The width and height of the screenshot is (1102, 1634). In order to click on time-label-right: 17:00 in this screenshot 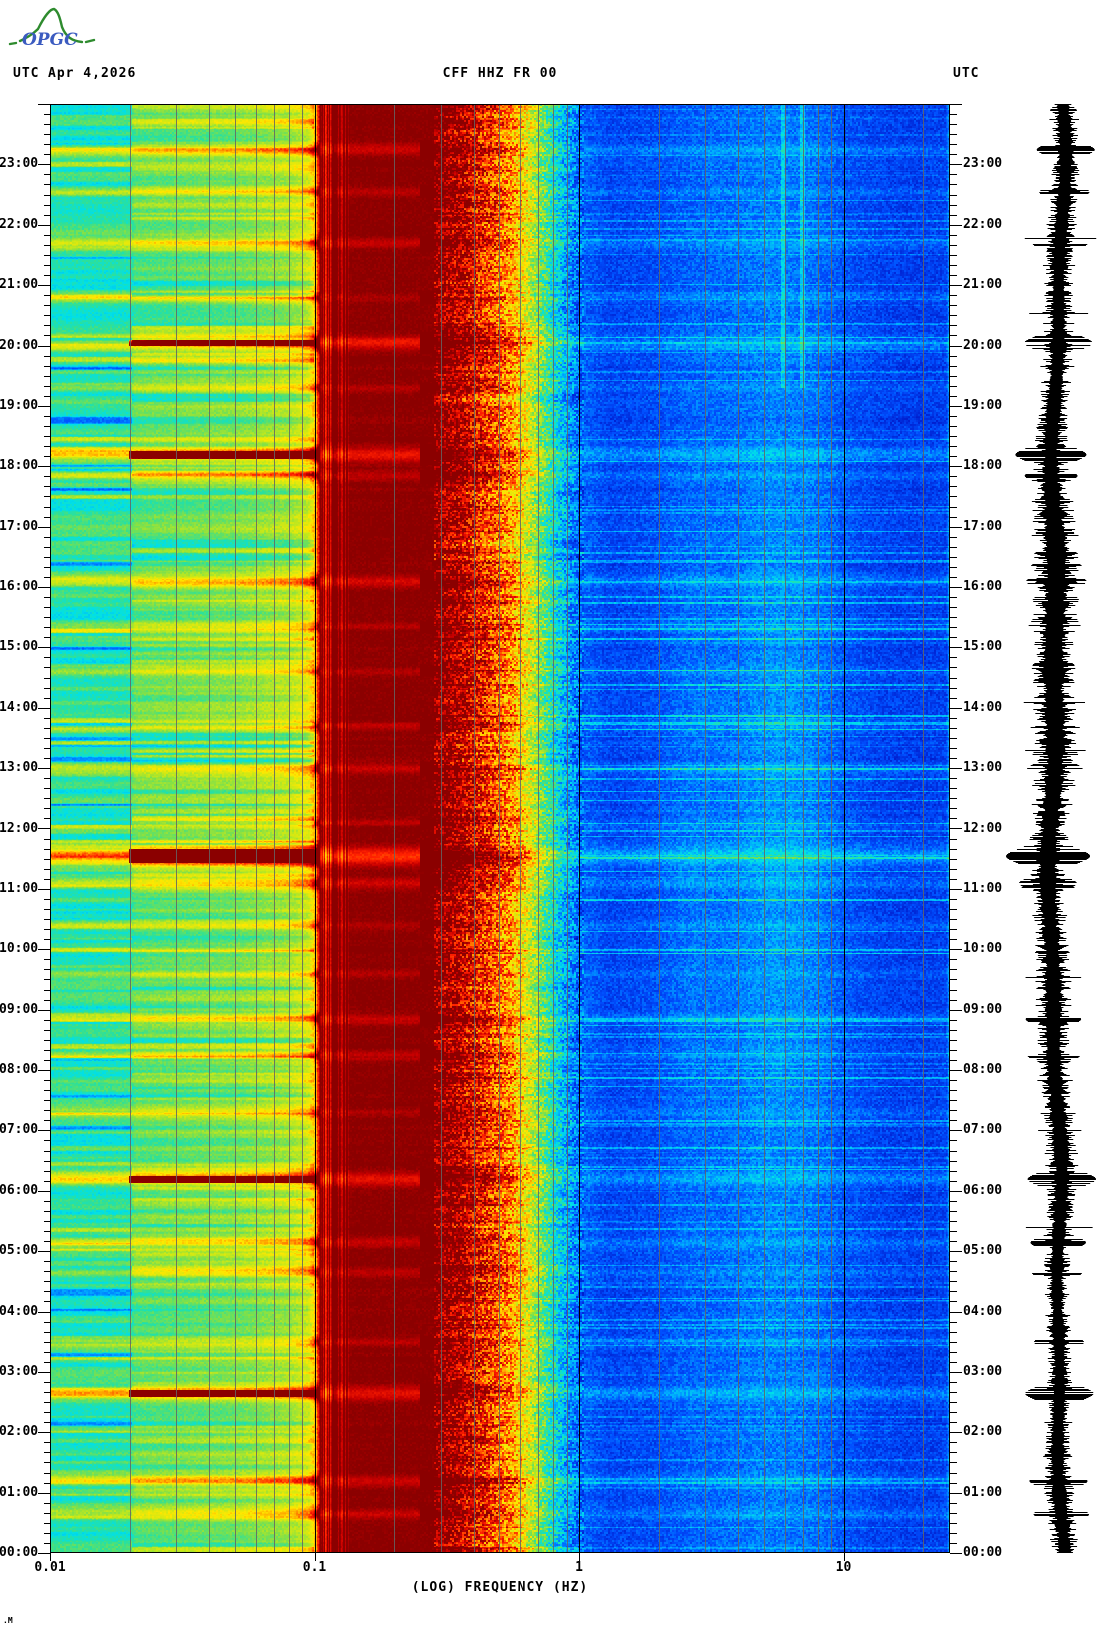, I will do `click(983, 526)`.